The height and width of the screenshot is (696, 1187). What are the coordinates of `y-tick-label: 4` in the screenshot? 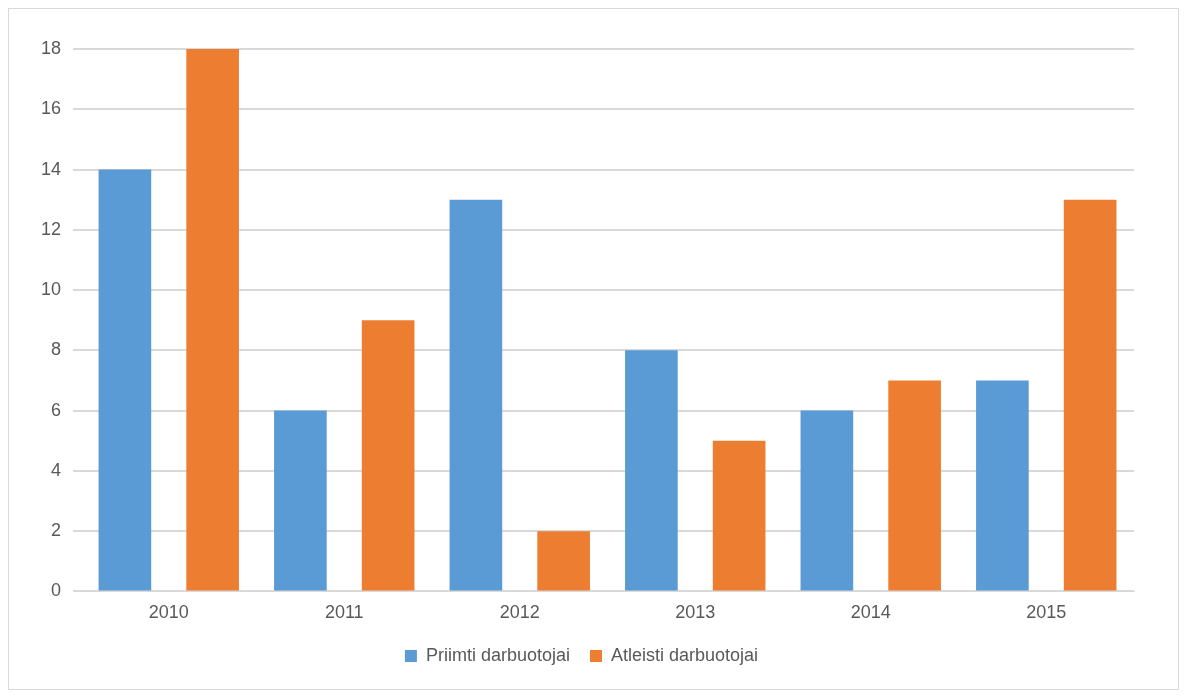 It's located at (56, 469).